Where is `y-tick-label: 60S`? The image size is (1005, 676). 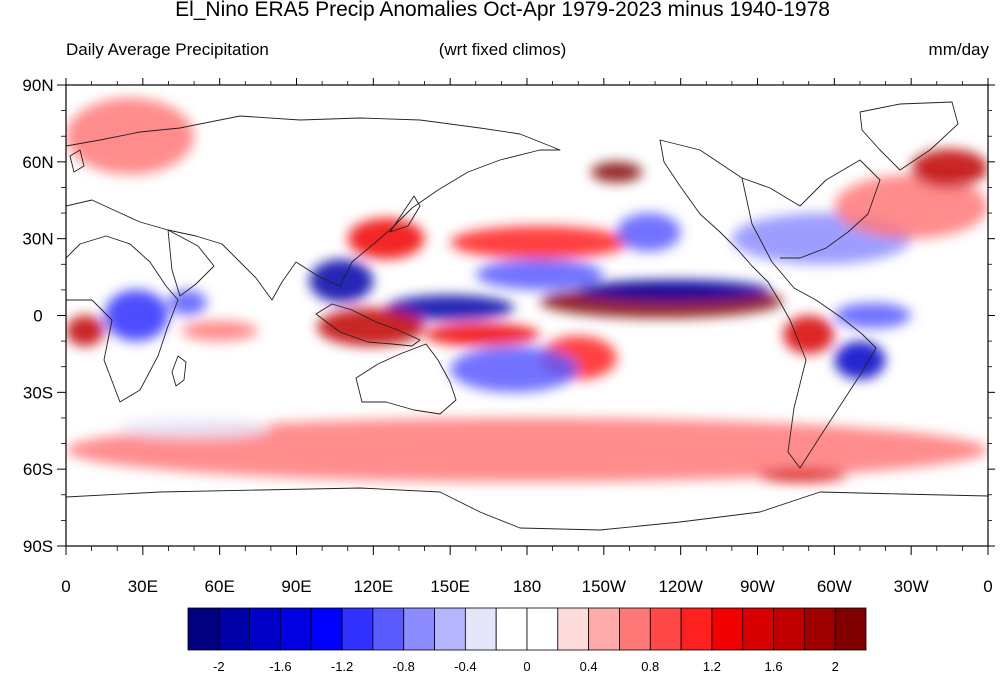 y-tick-label: 60S is located at coordinates (38, 469).